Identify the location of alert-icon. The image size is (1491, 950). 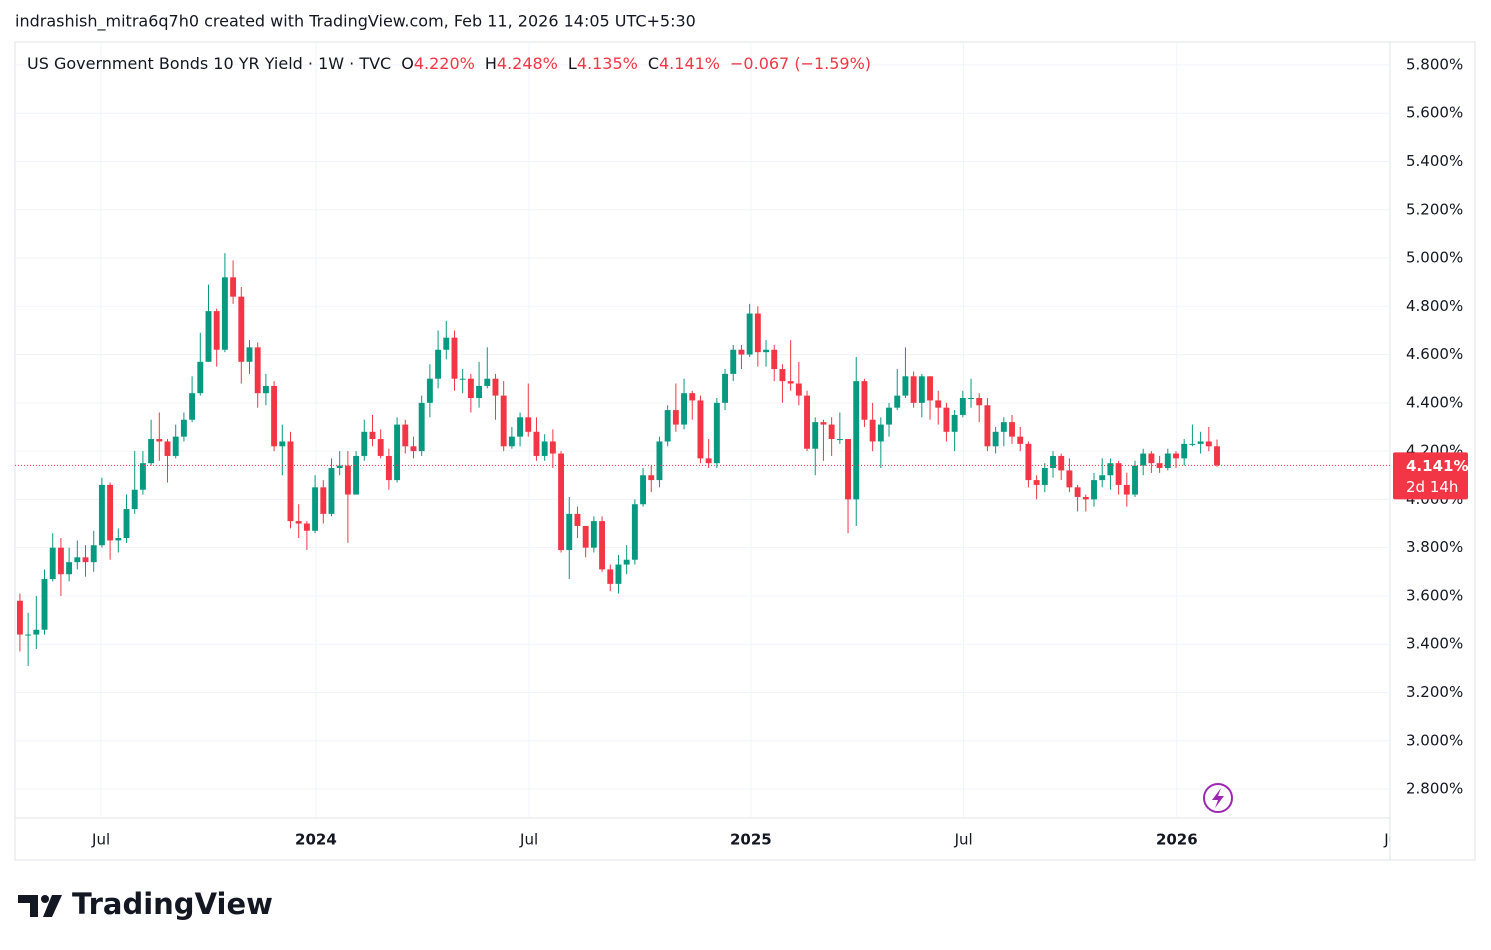
(1218, 798).